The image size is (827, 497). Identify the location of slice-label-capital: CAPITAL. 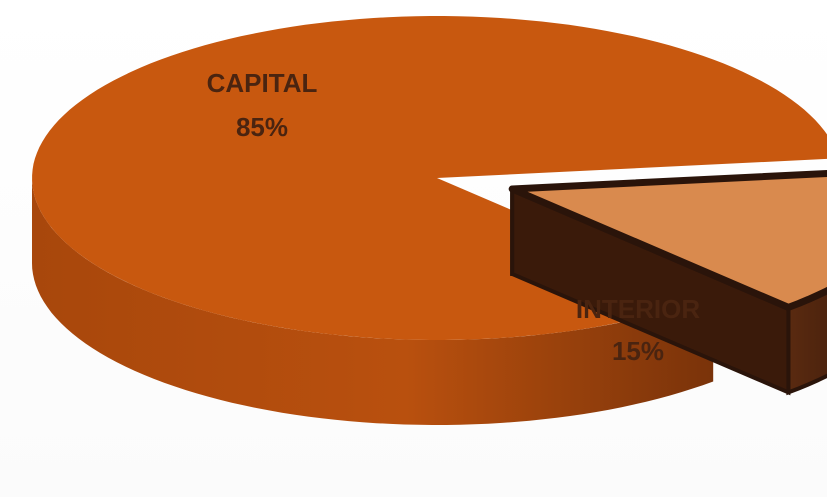
(262, 83).